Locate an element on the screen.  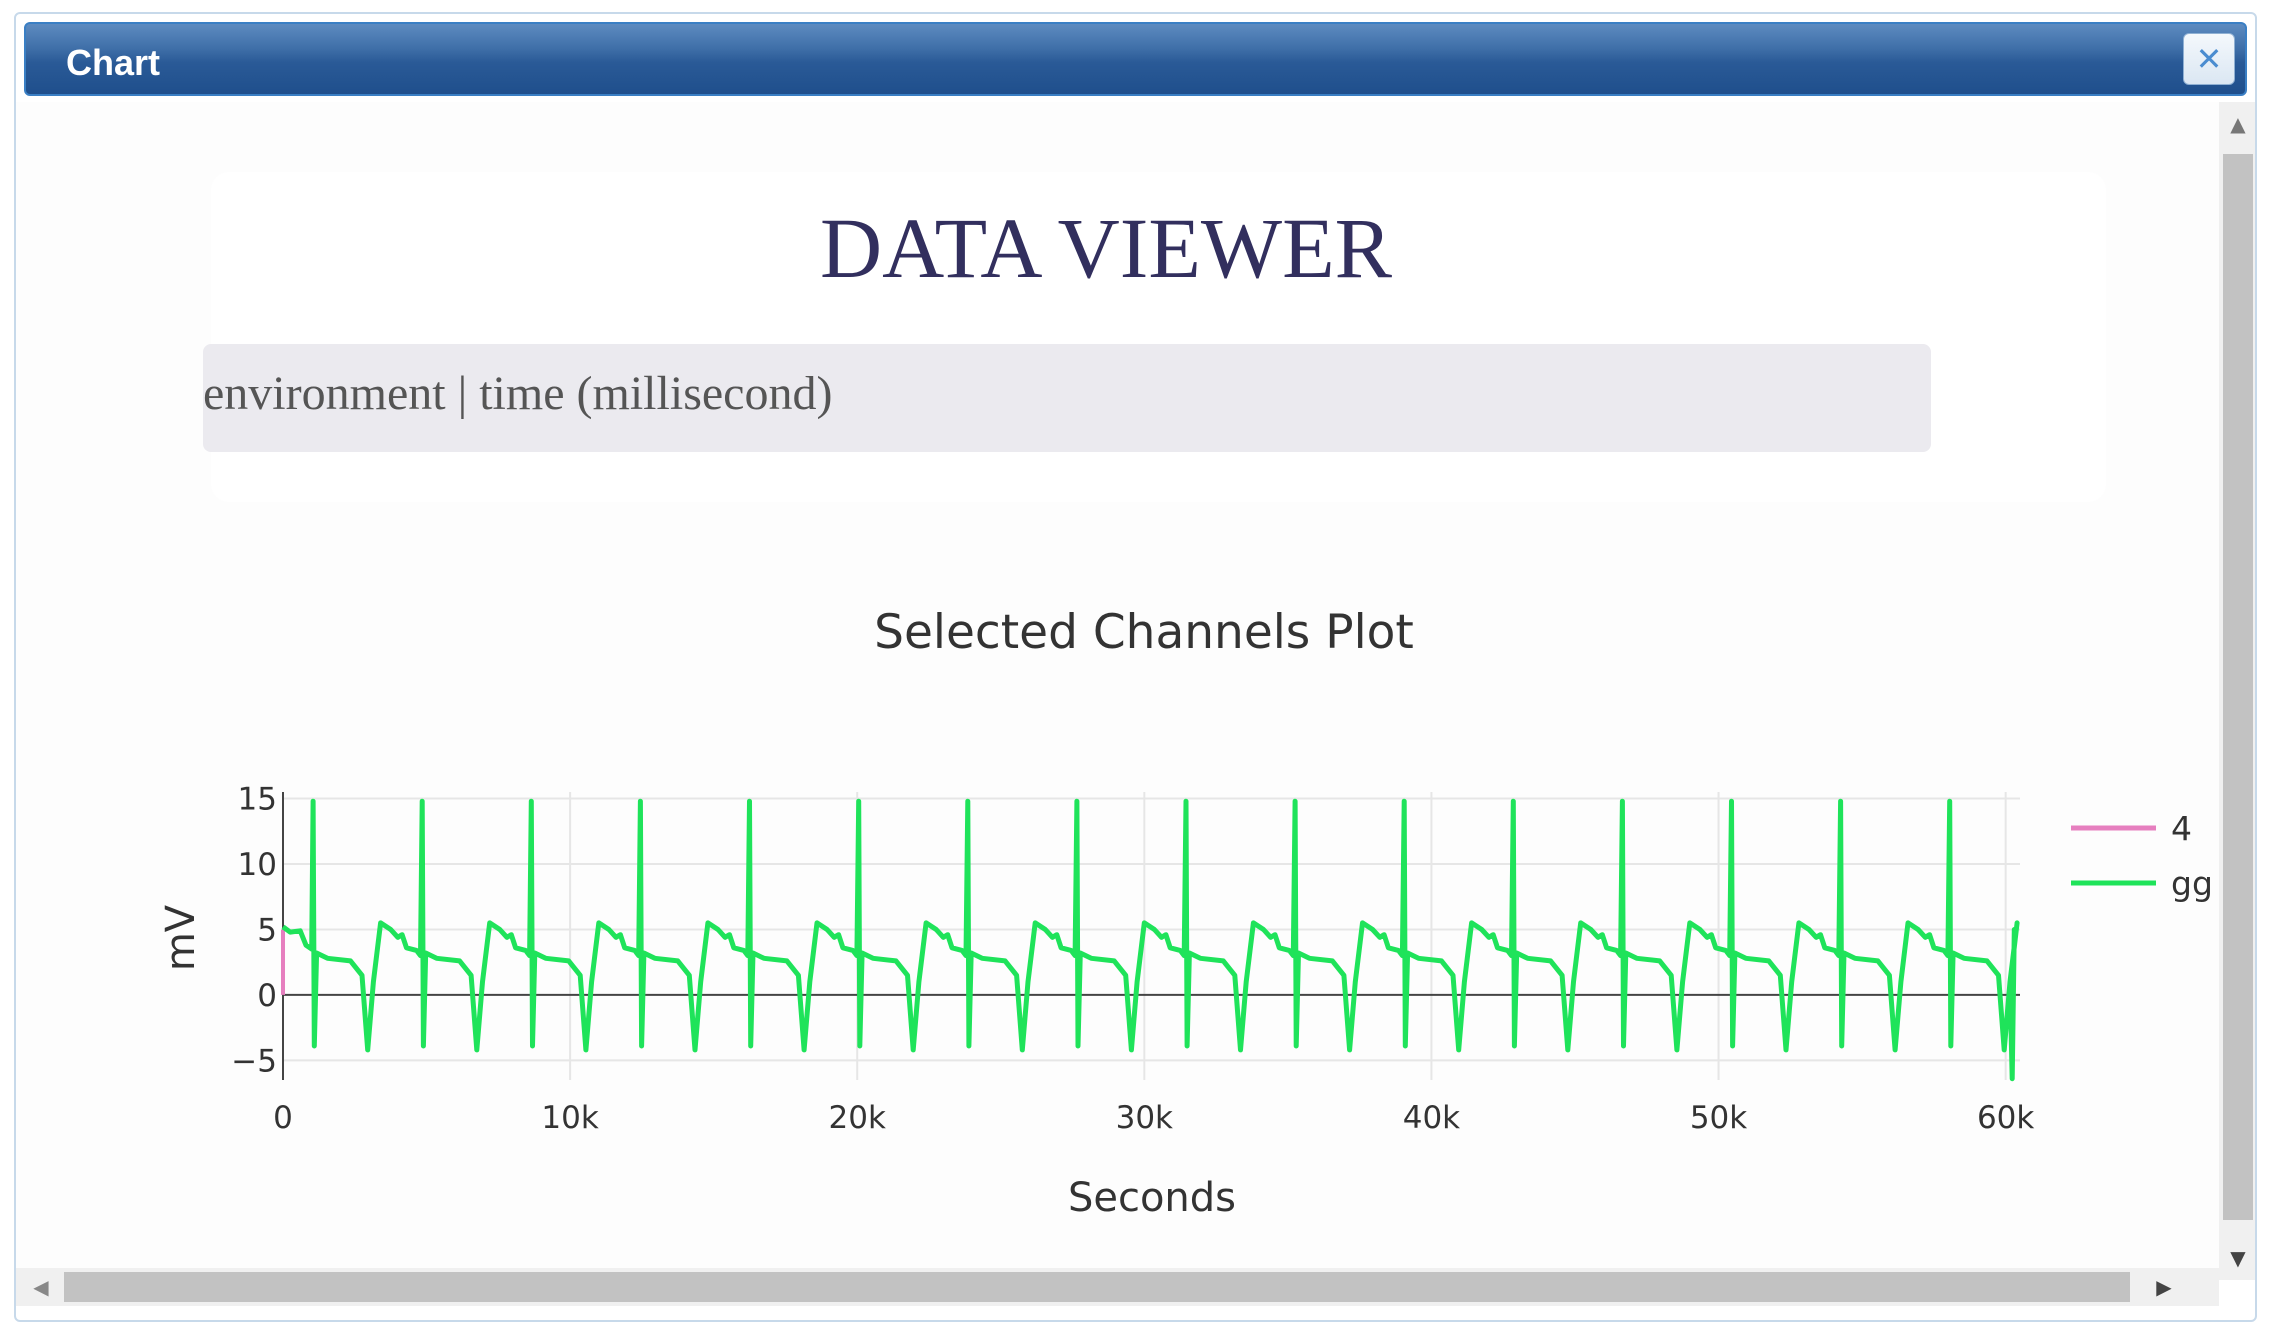
x-axis-title: Seconds is located at coordinates (1152, 1198).